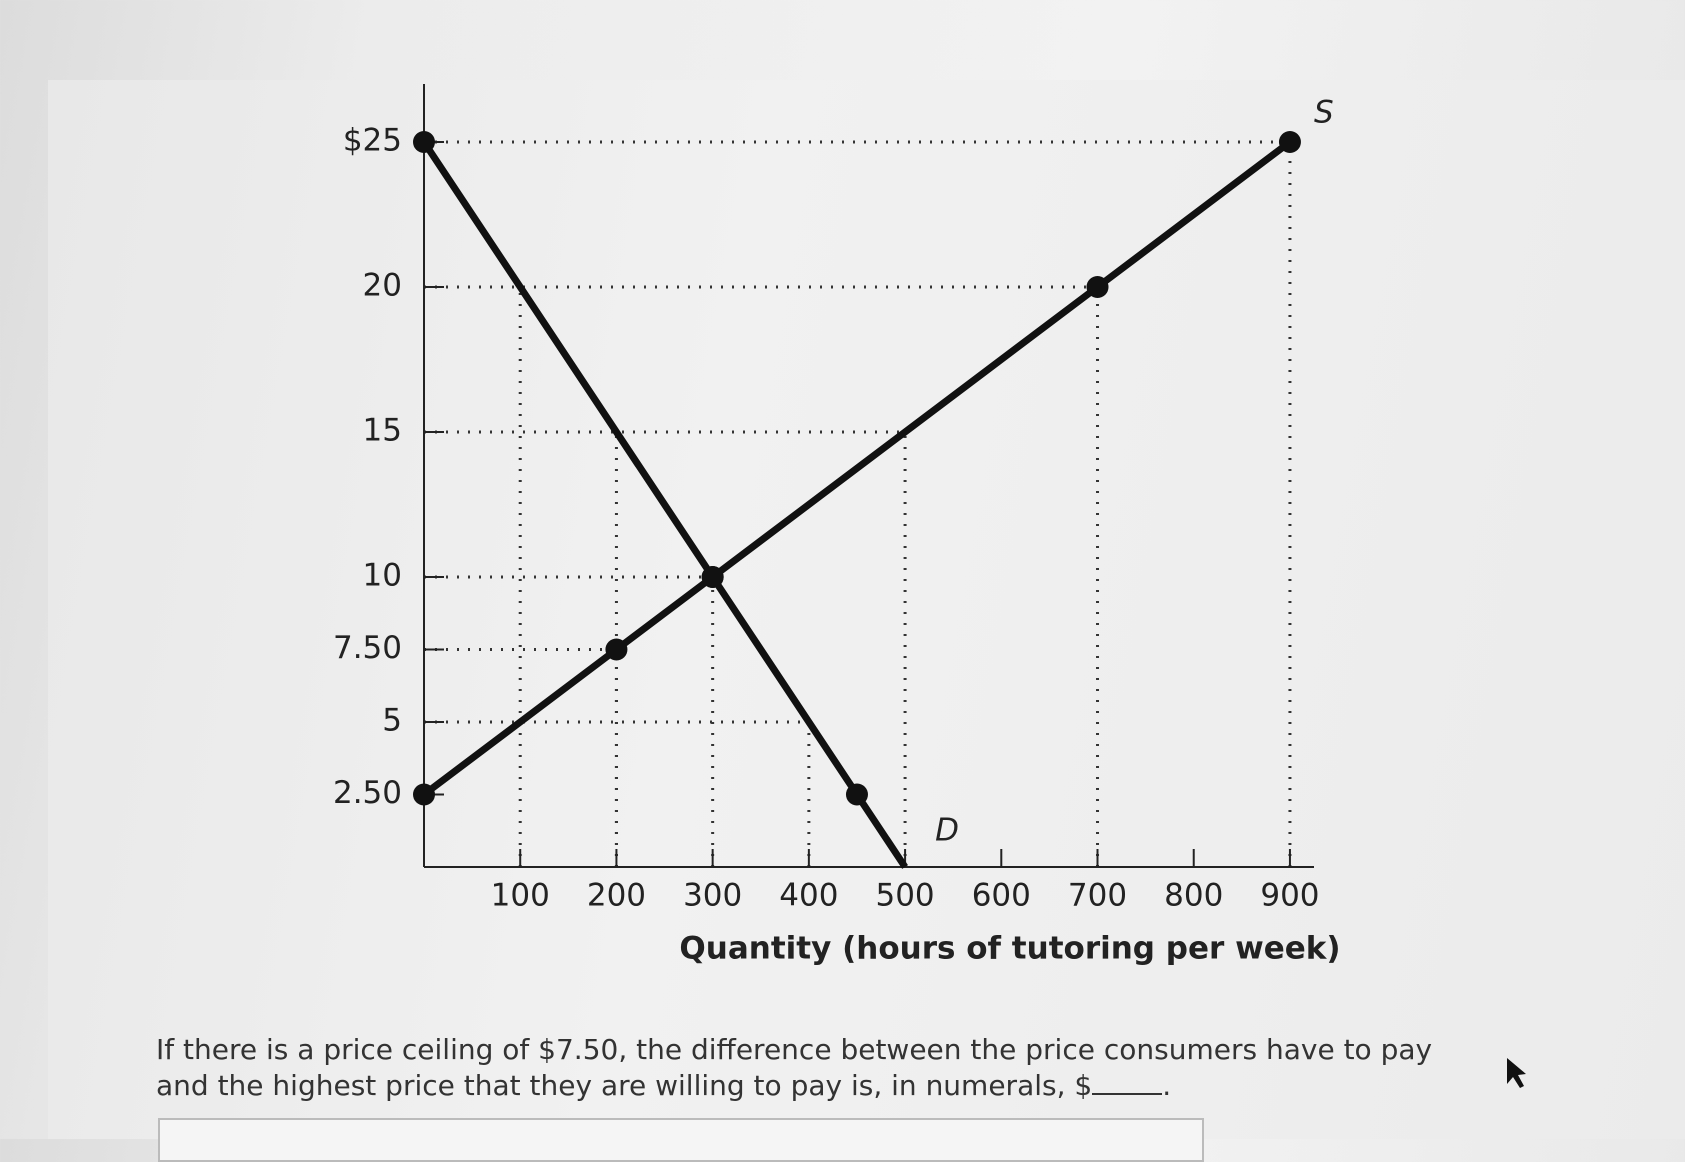 This screenshot has height=1162, width=1685. I want to click on x-tick-label: 100, so click(520, 896).